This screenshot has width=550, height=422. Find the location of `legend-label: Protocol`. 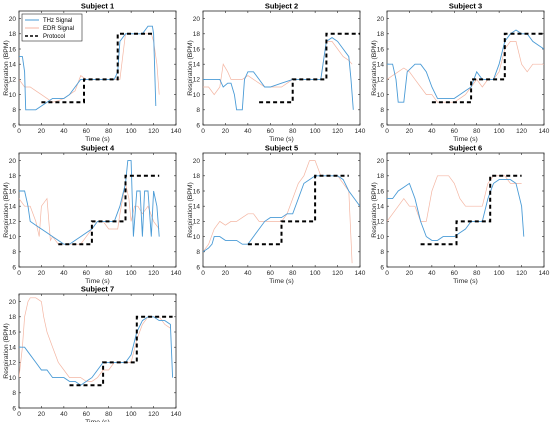

legend-label: Protocol is located at coordinates (54, 37).